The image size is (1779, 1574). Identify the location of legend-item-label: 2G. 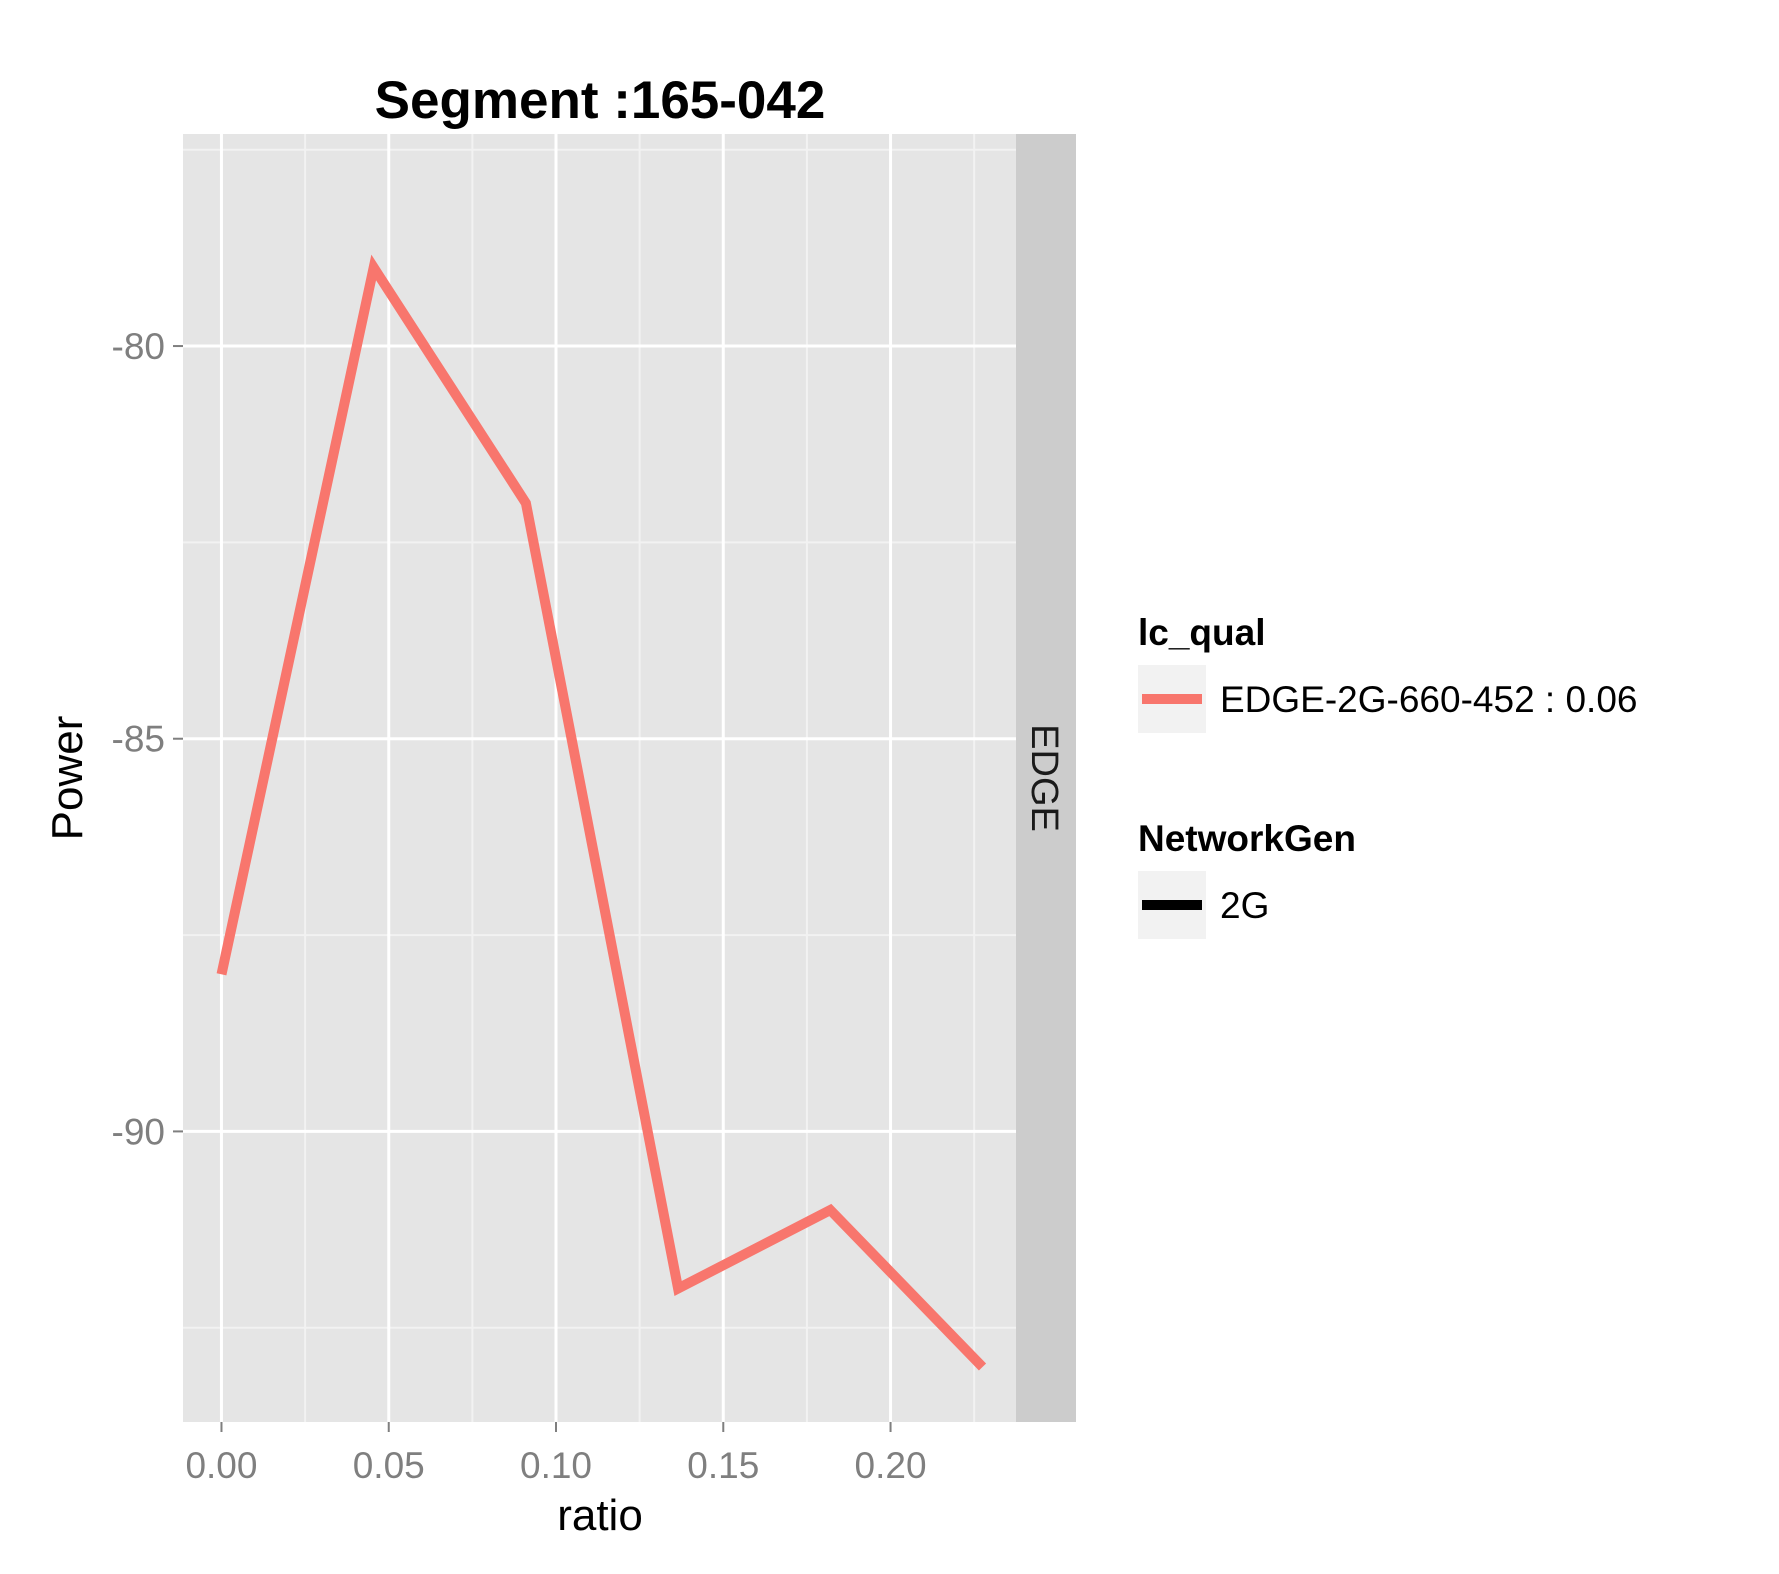
(1244, 905).